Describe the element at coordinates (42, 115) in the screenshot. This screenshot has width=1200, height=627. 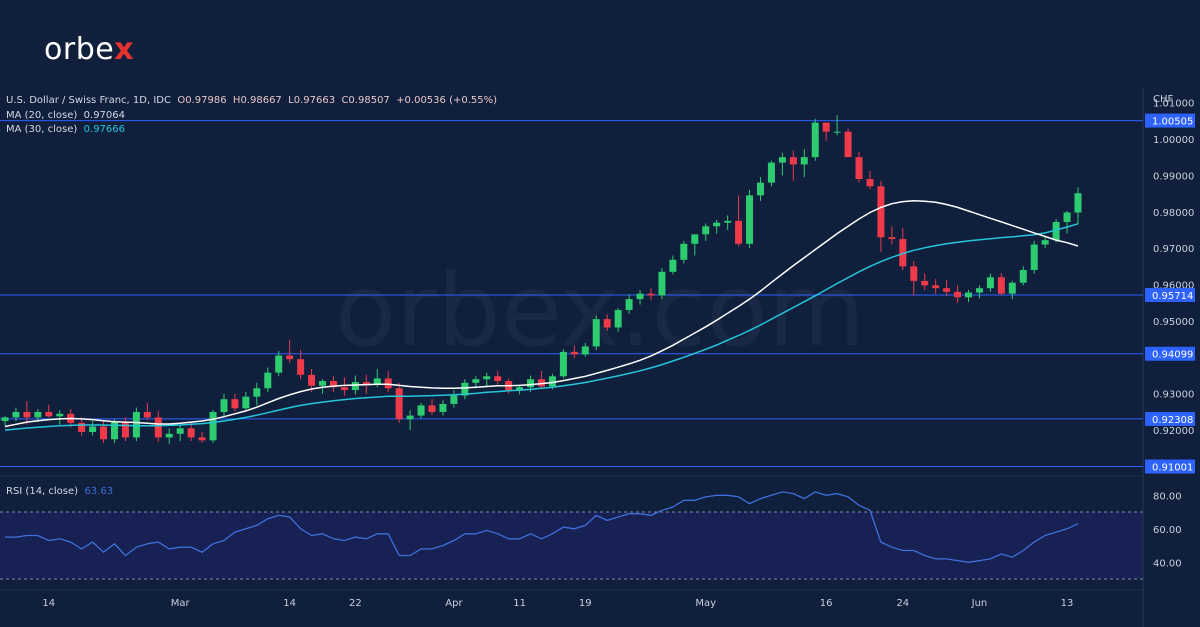
I see `ma20-label: MA (20, close)` at that location.